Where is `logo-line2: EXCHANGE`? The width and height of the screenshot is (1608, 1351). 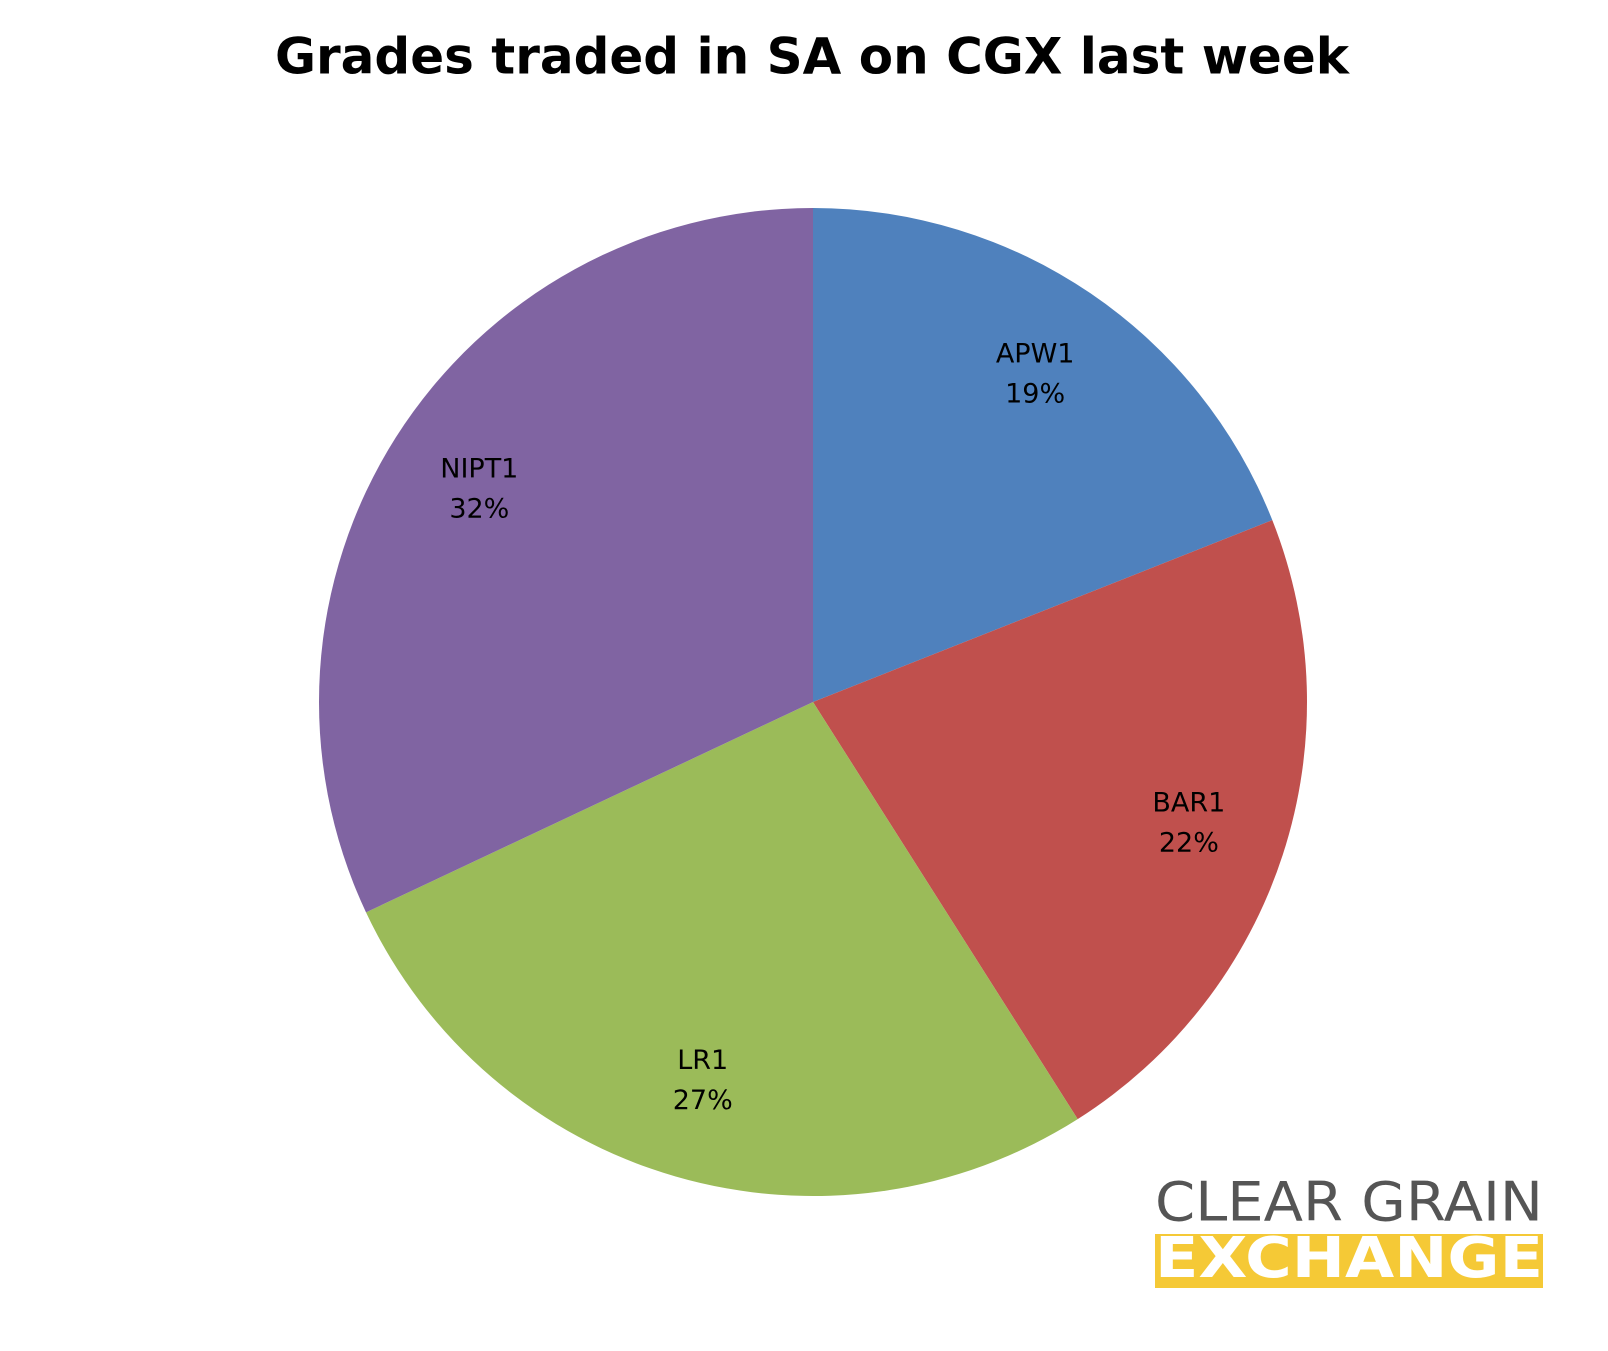
logo-line2: EXCHANGE is located at coordinates (1349, 1258).